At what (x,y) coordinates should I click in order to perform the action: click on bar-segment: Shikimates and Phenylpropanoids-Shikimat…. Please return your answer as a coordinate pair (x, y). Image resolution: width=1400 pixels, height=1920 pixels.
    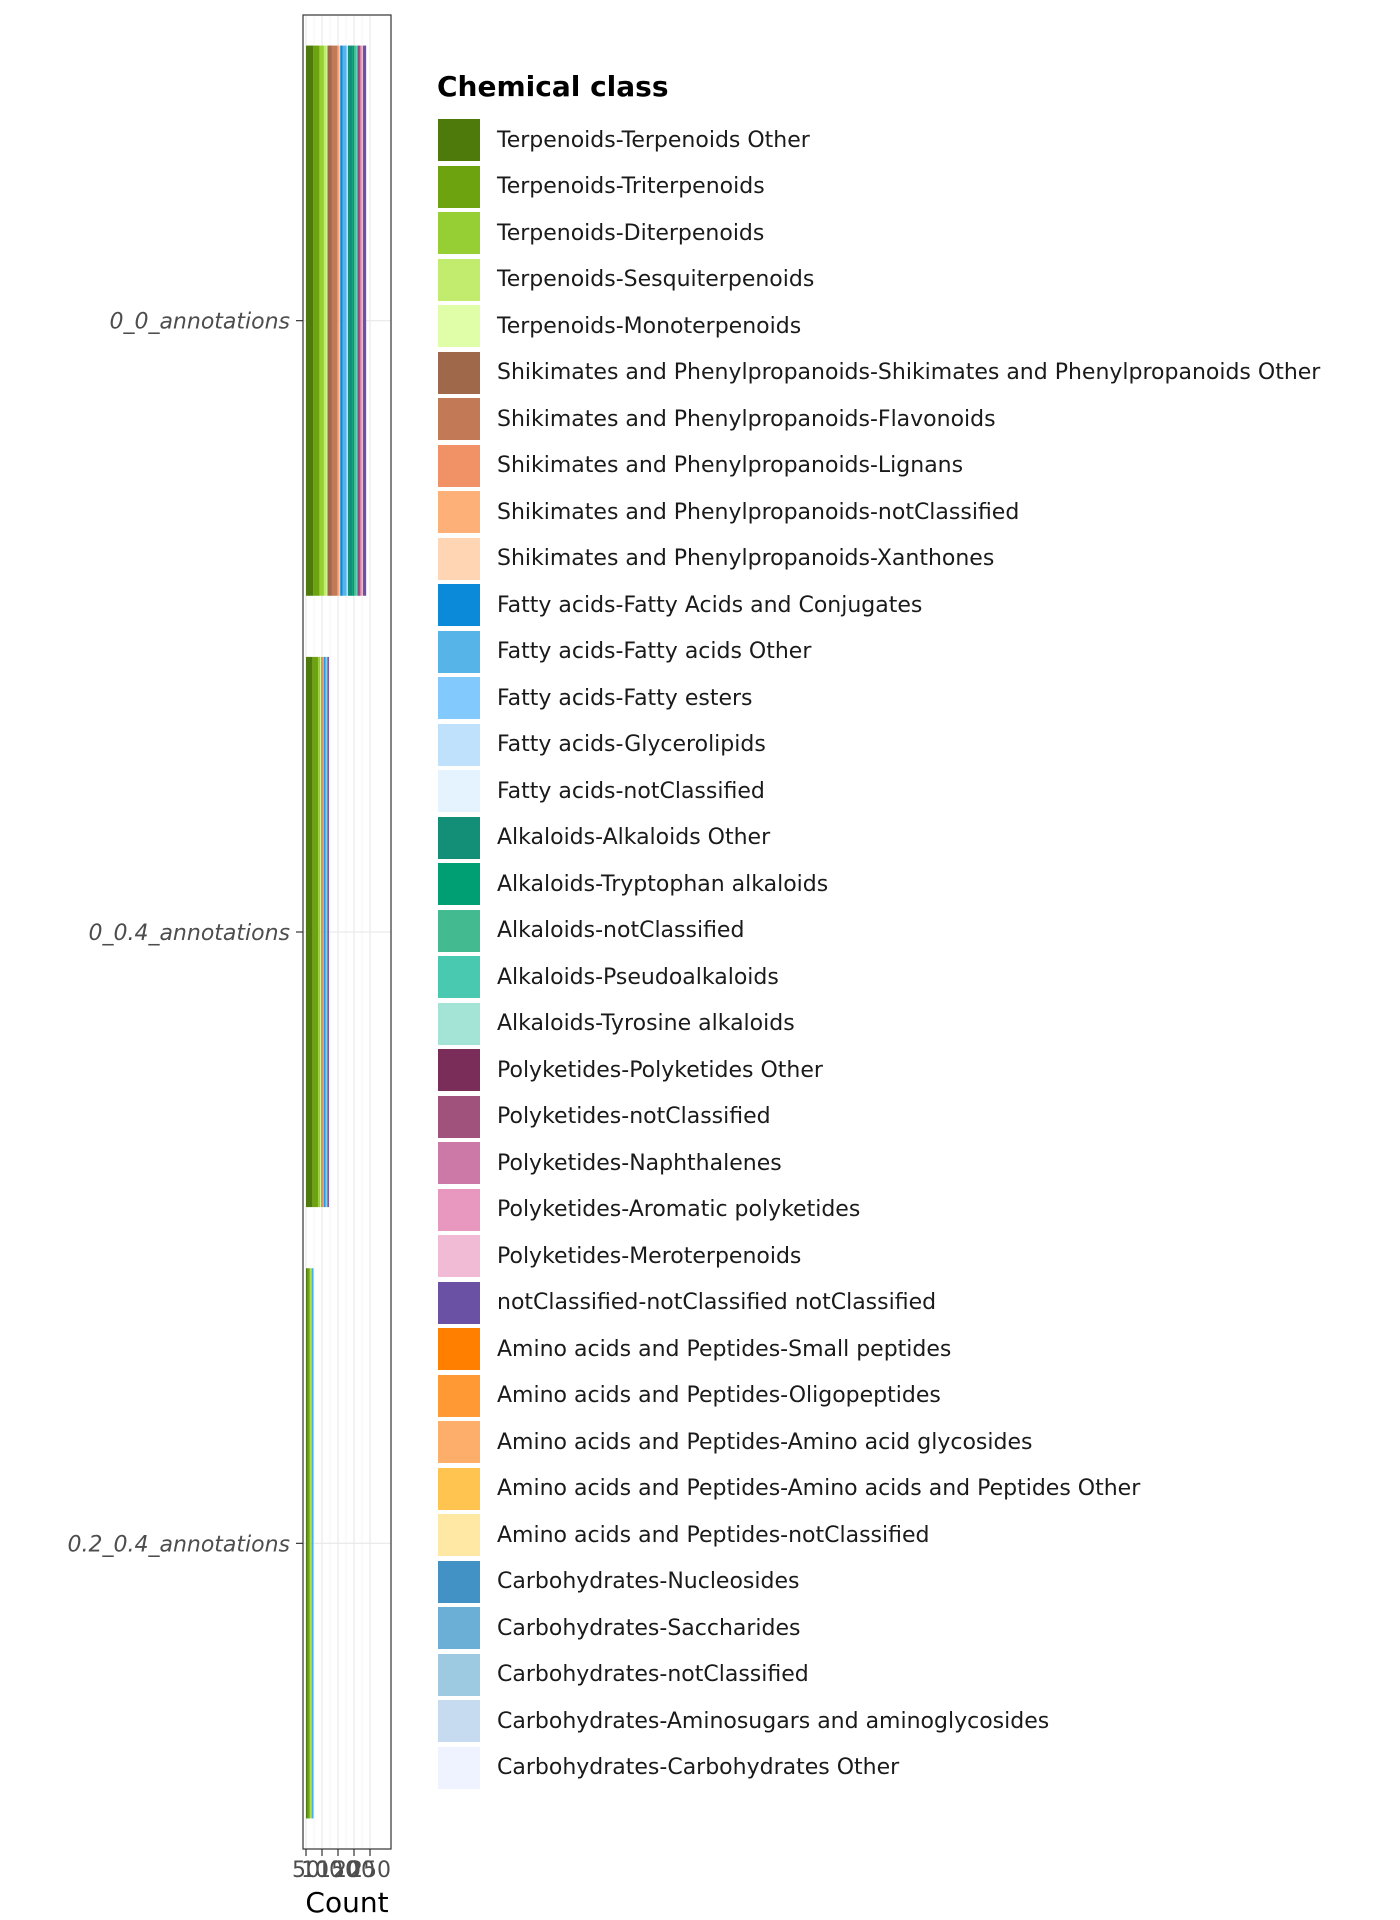
    Looking at the image, I should click on (329, 320).